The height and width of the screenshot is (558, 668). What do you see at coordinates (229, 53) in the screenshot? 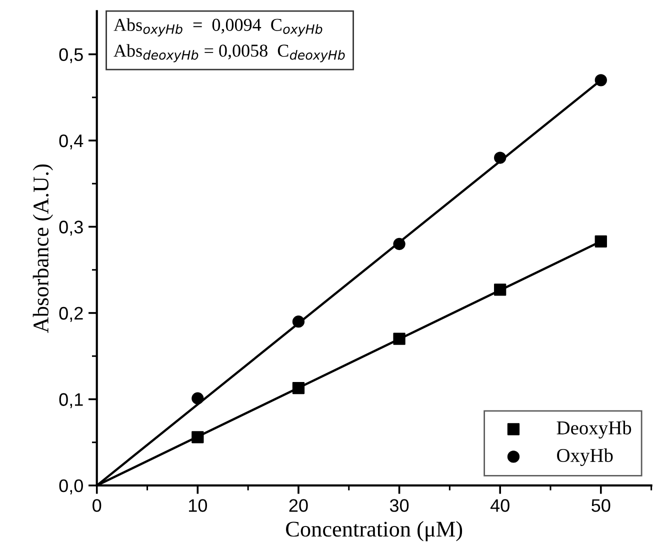
I see `annotation: Abs$_{deoxyHb}$ = 0,0058 C$_{deoxyHb}$` at bounding box center [229, 53].